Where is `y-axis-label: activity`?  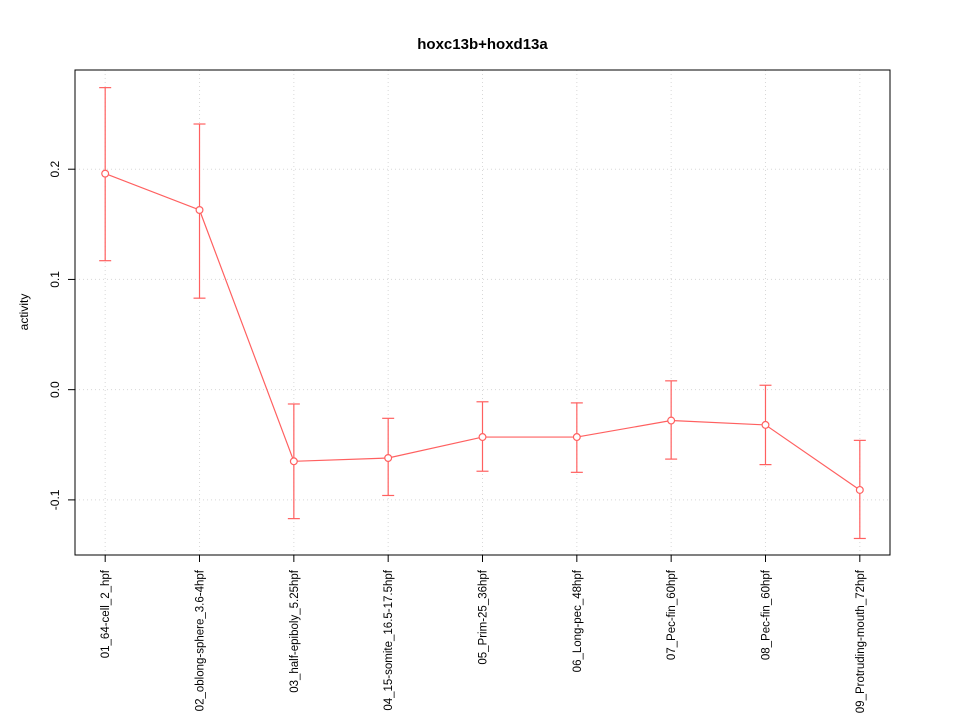 y-axis-label: activity is located at coordinates (24, 312).